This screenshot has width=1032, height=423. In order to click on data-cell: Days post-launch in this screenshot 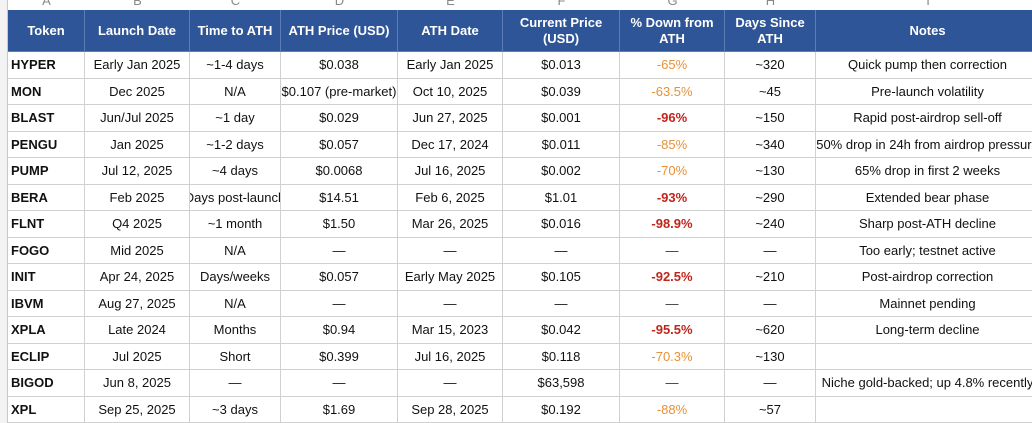, I will do `click(235, 197)`.